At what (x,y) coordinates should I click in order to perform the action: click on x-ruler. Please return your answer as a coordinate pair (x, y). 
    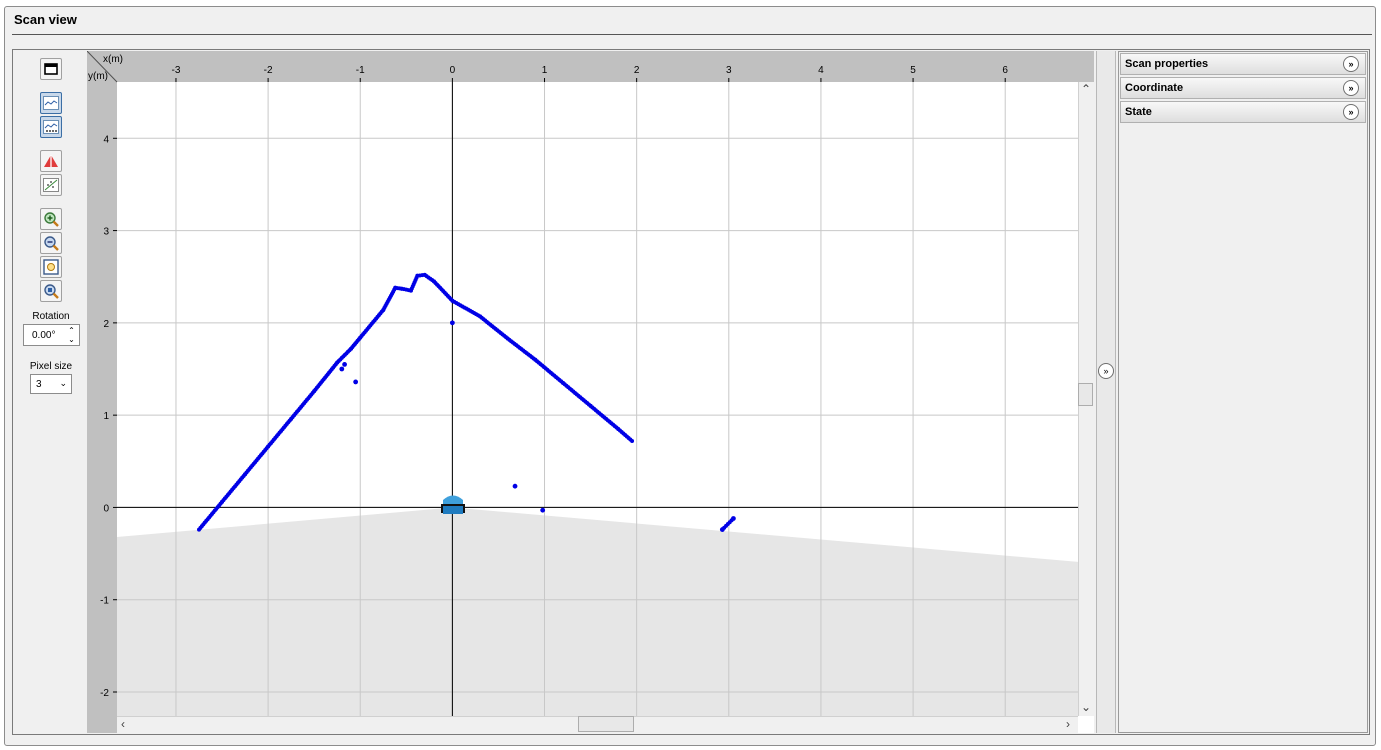
    Looking at the image, I should click on (590, 66).